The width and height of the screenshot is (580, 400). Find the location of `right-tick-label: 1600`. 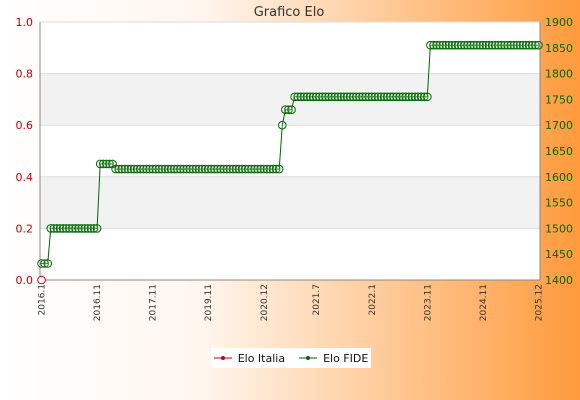

right-tick-label: 1600 is located at coordinates (559, 177).